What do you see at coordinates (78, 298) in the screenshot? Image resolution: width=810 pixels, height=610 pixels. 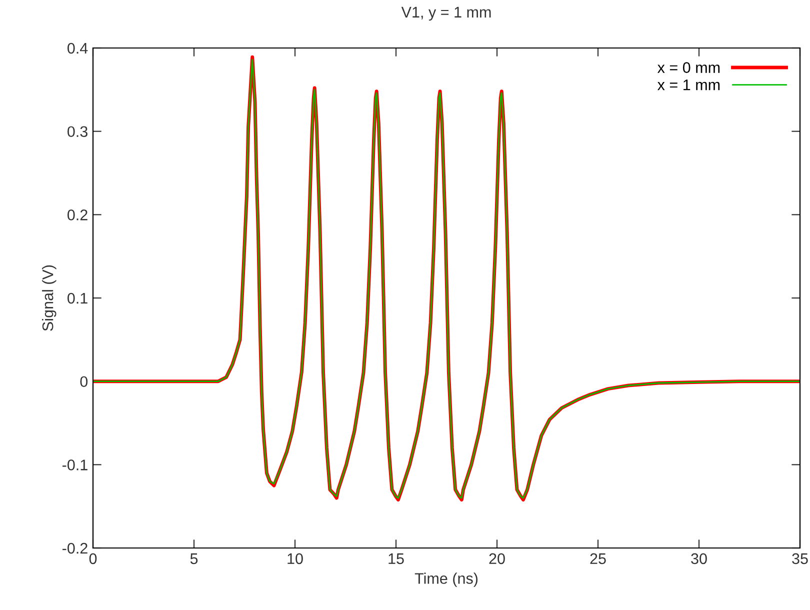 I see `y-tick-label: 0.1` at bounding box center [78, 298].